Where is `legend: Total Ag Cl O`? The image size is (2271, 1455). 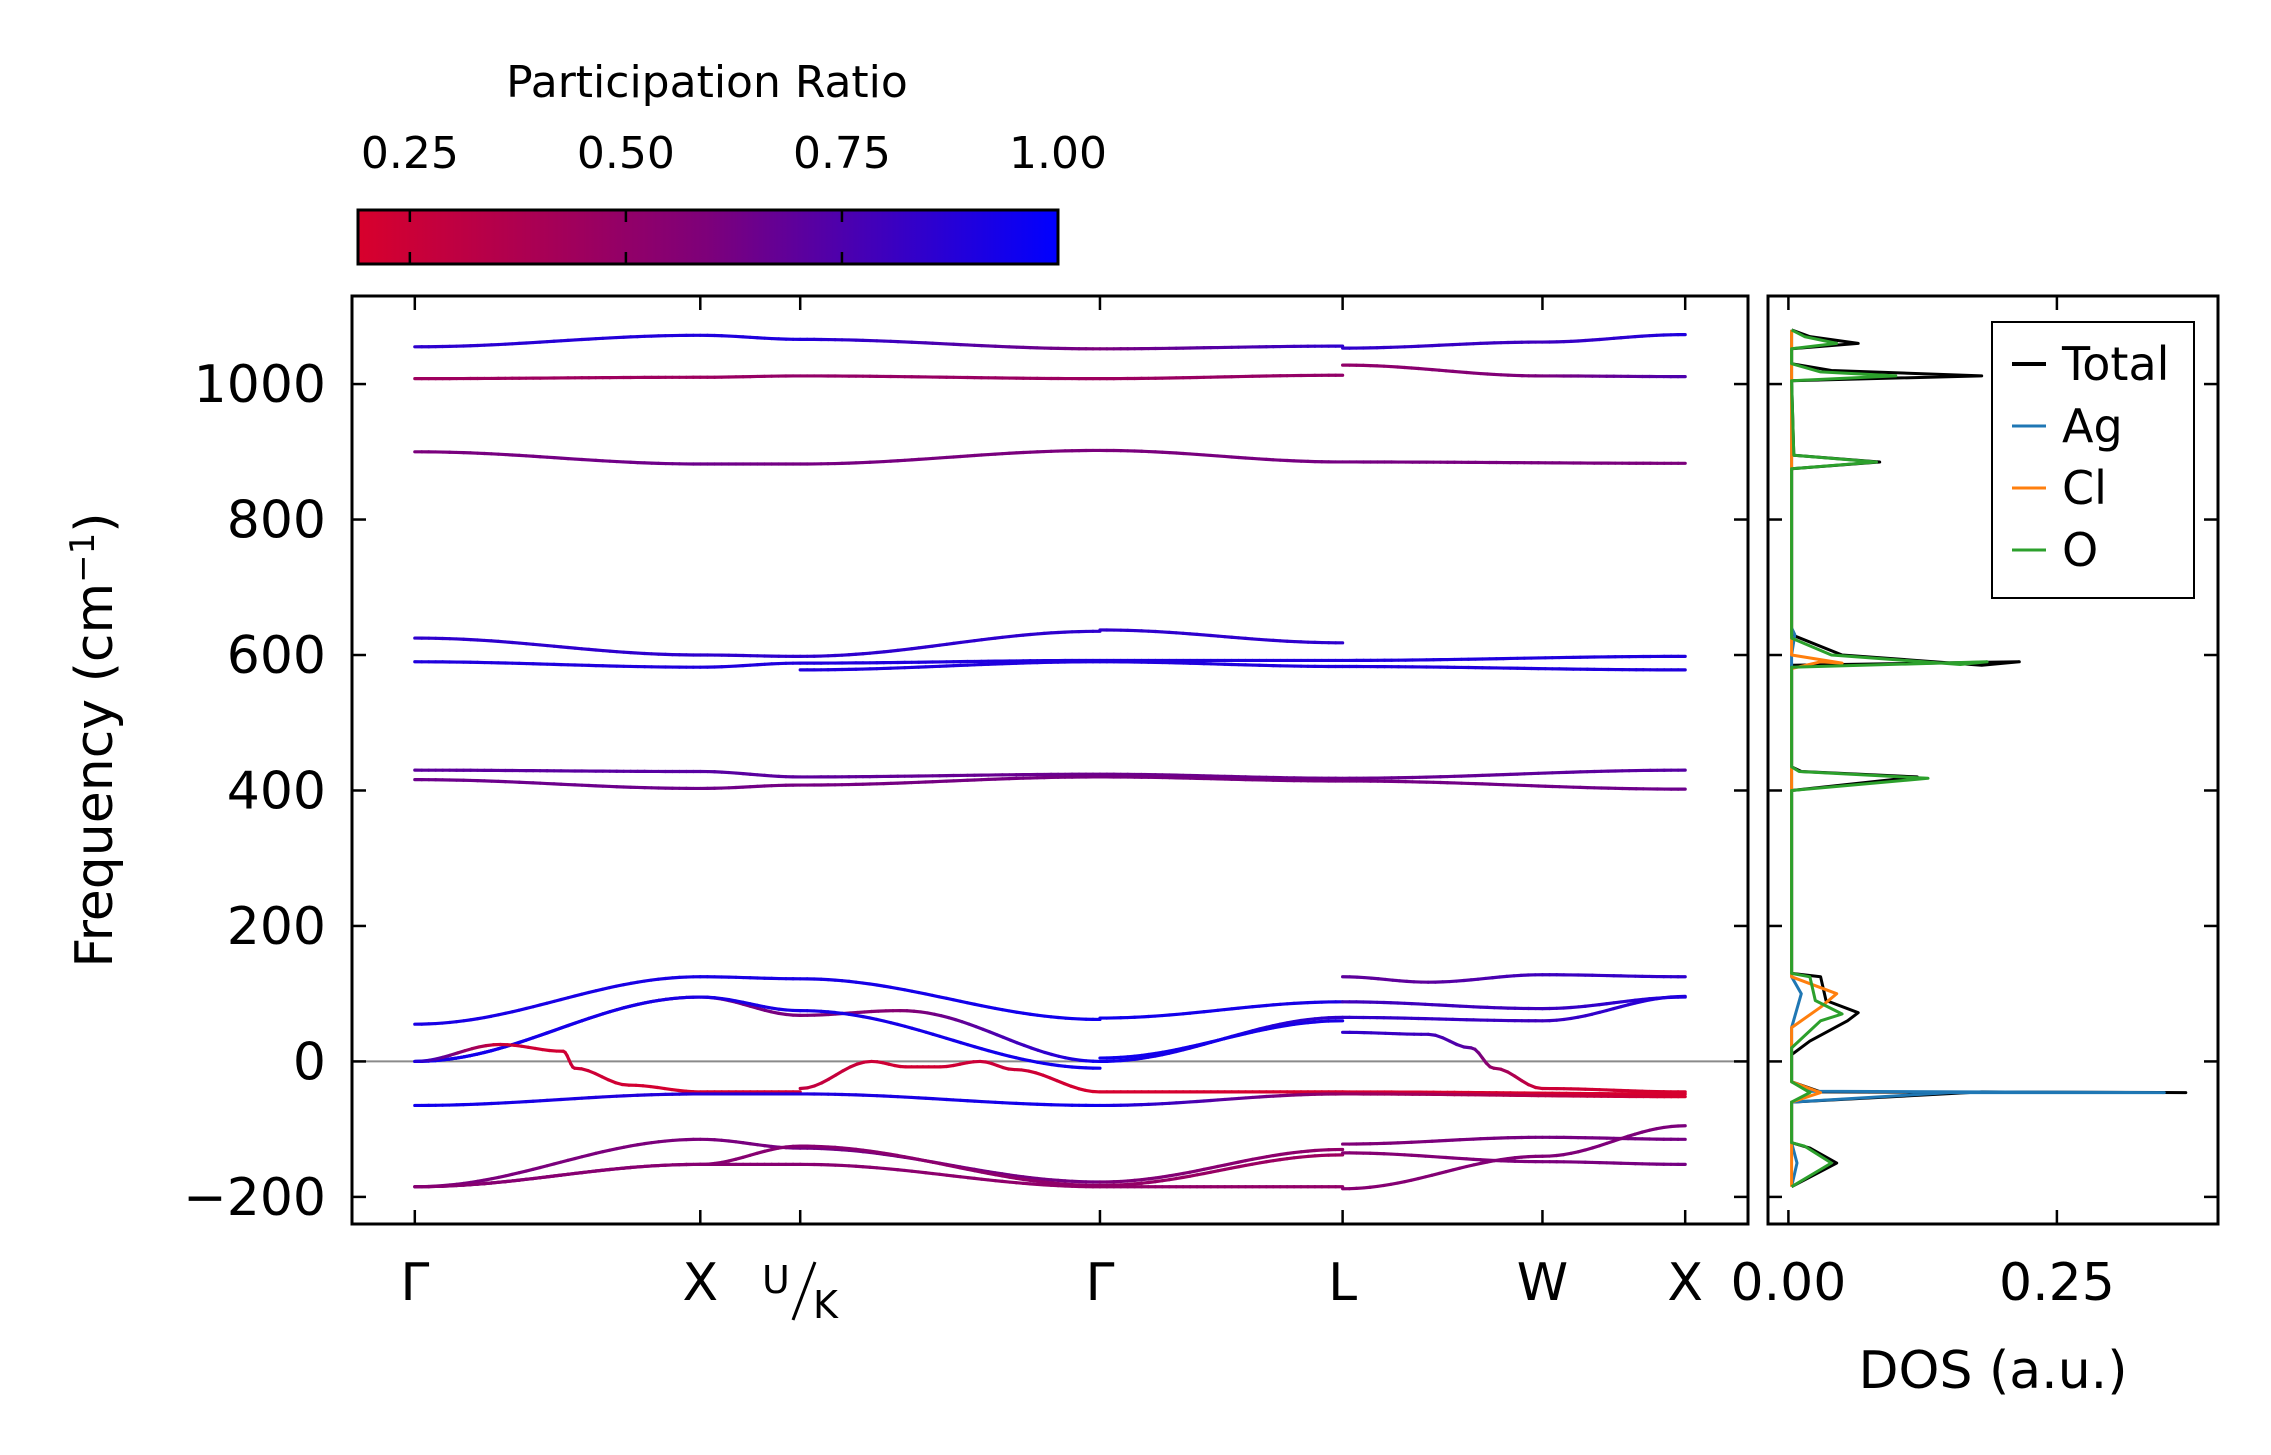
legend: Total Ag Cl O is located at coordinates (2093, 460).